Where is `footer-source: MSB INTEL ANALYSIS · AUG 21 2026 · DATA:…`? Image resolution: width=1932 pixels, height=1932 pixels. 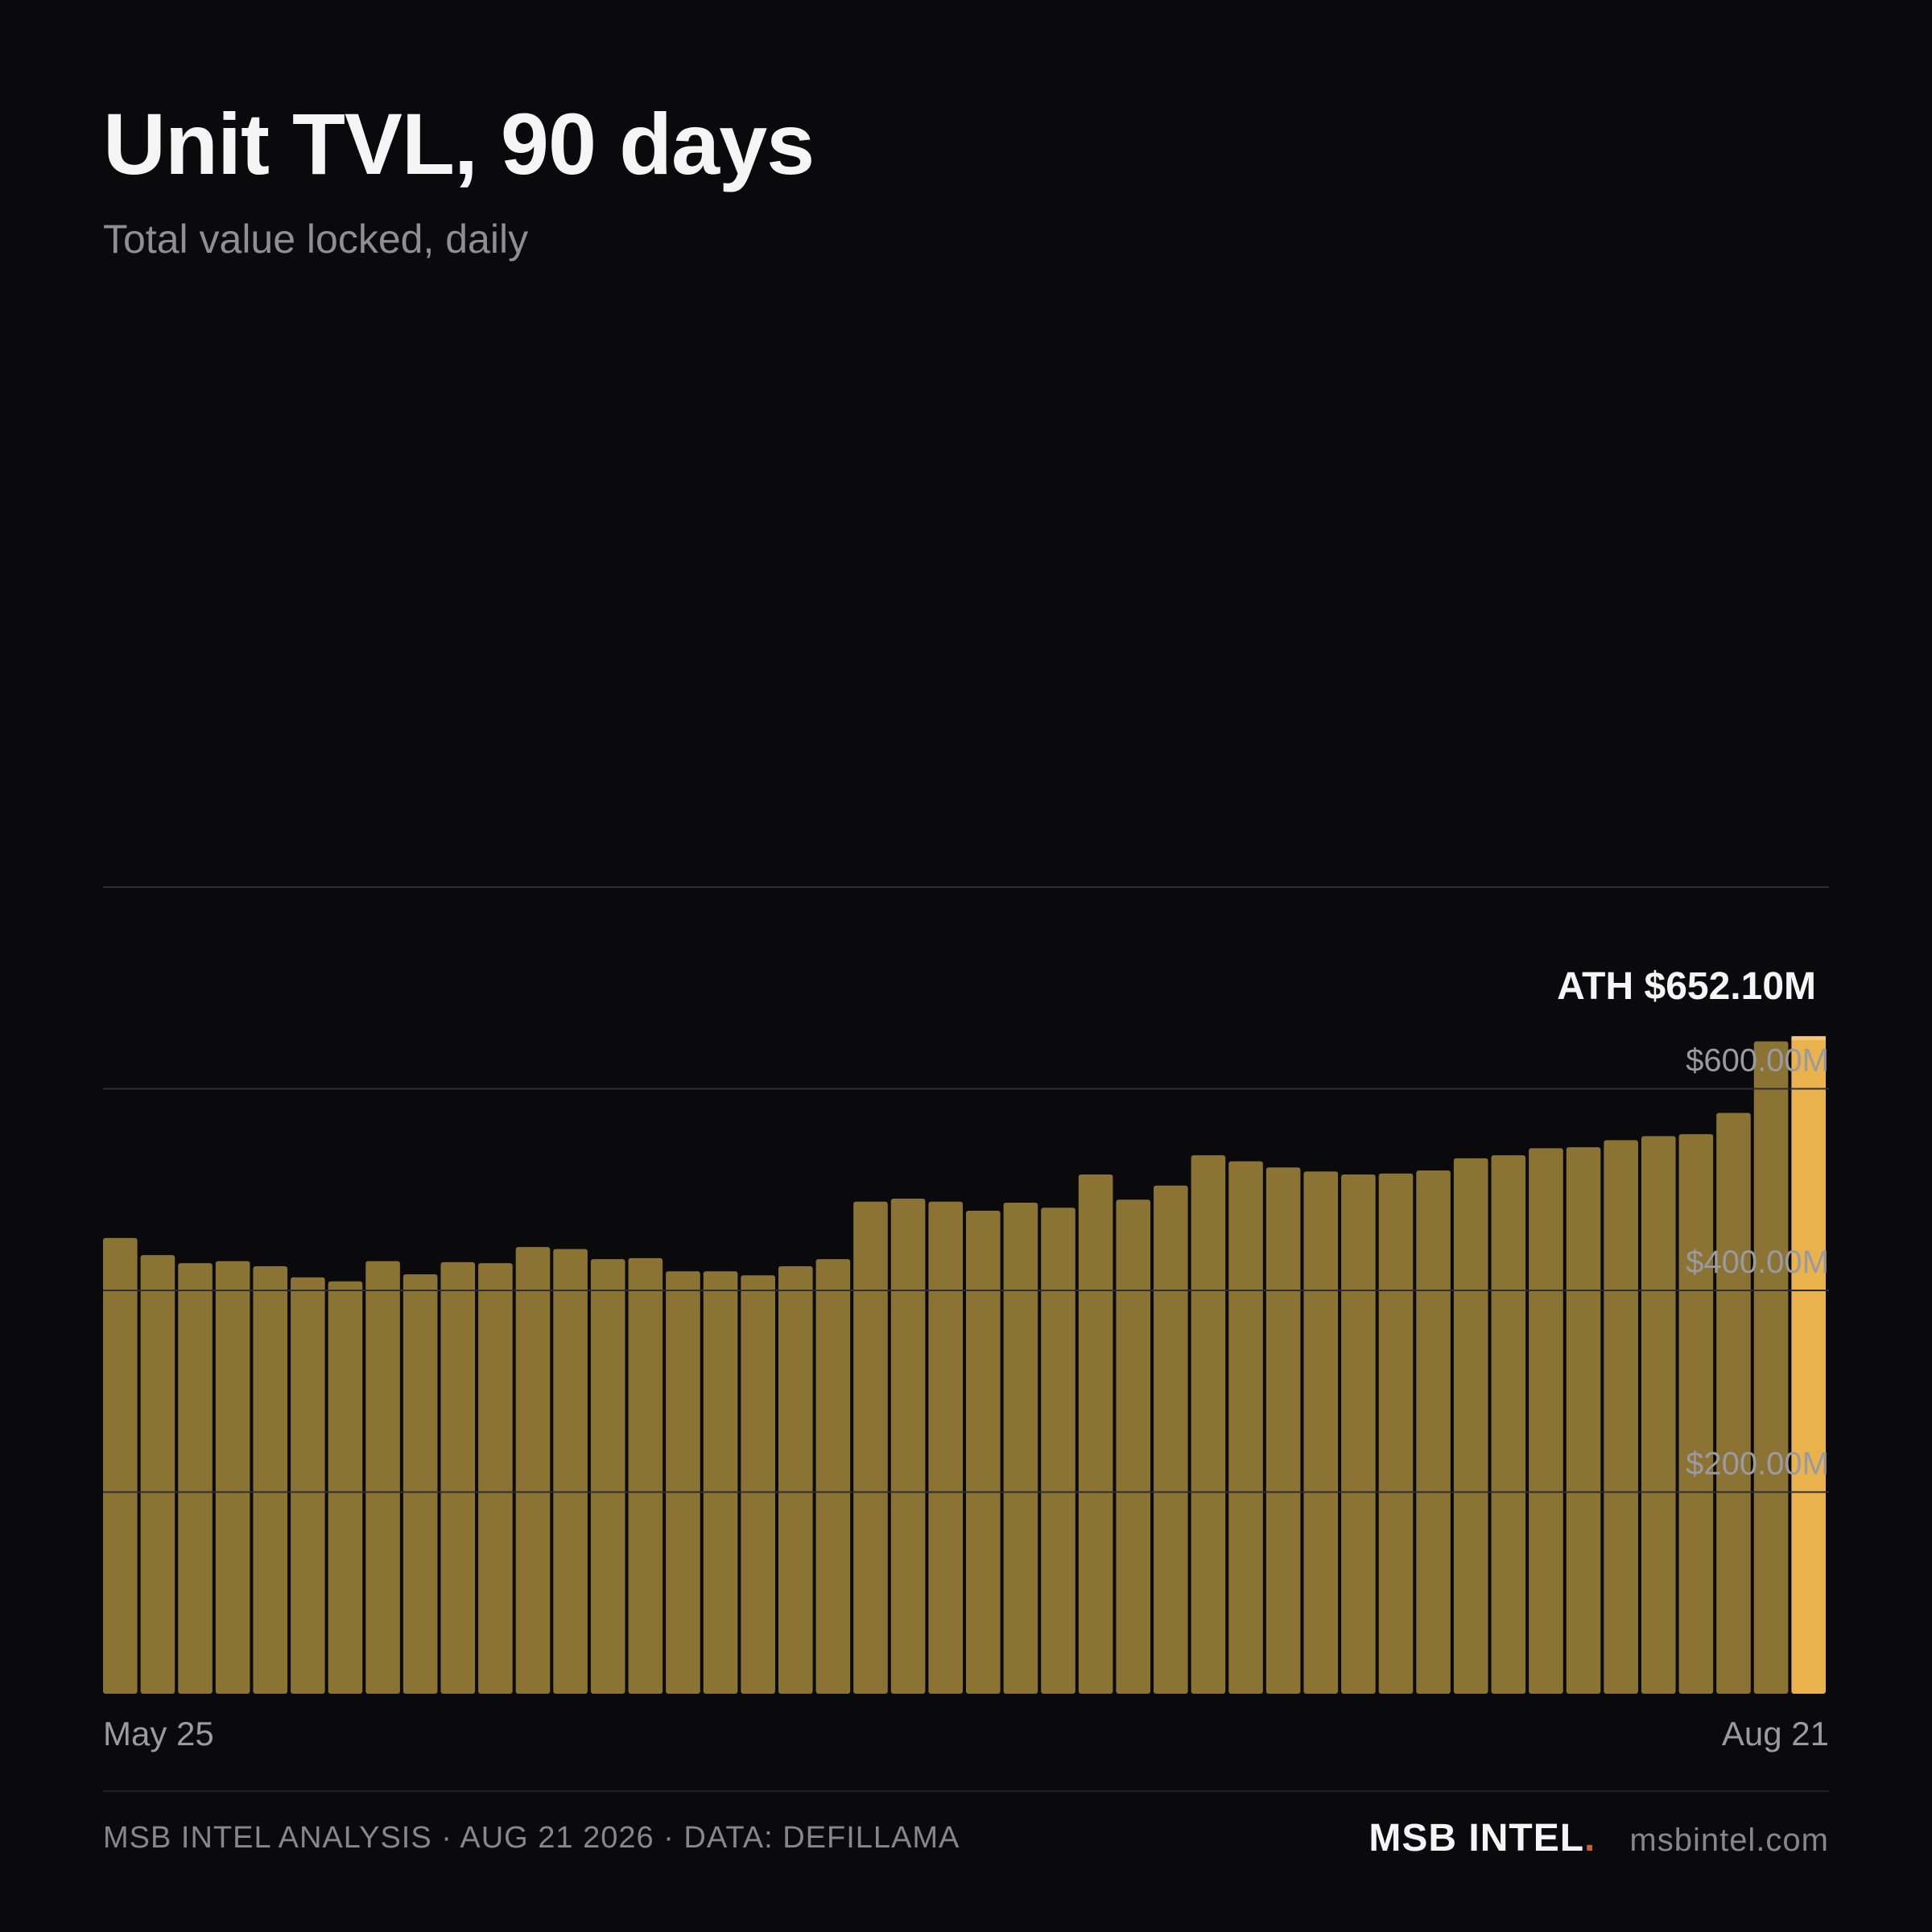 footer-source: MSB INTEL ANALYSIS · AUG 21 2026 · DATA:… is located at coordinates (531, 1838).